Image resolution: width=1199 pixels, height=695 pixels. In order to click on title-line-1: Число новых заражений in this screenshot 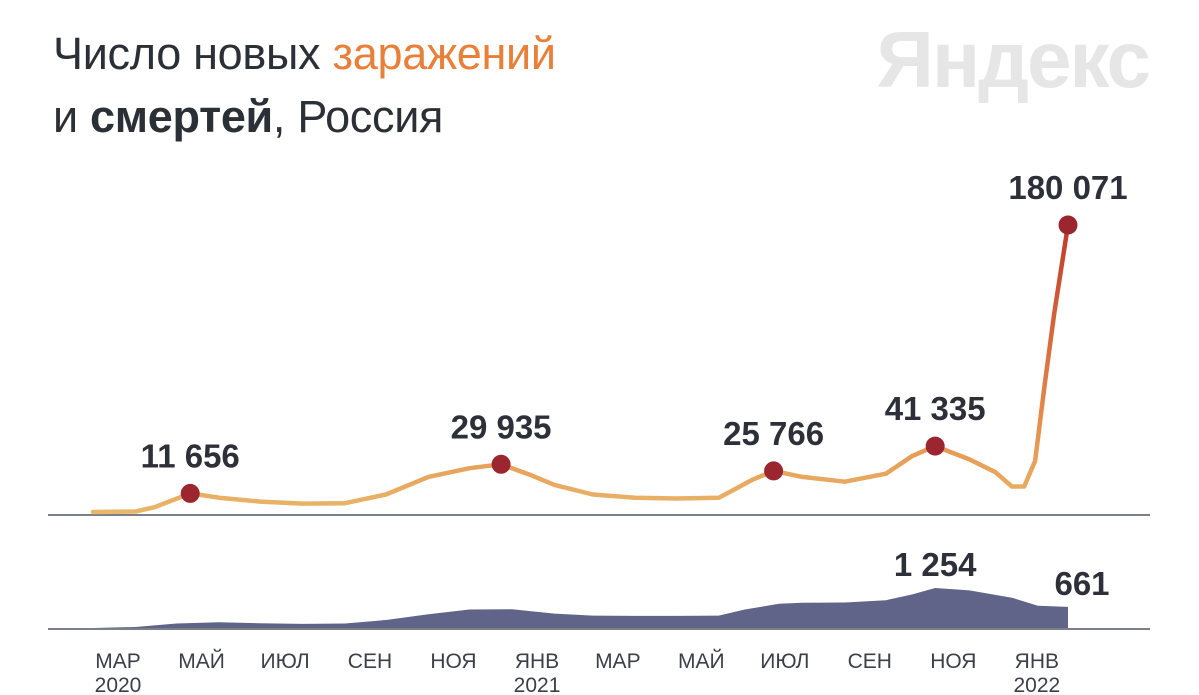, I will do `click(304, 53)`.